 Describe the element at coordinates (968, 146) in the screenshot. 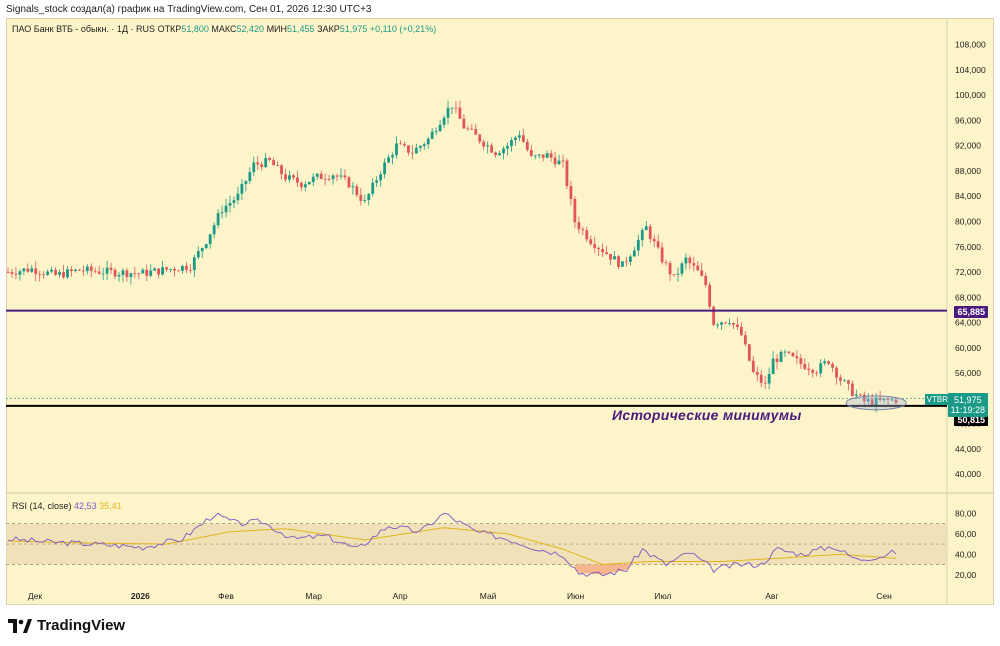

I see `price-tick-label: 92,000` at that location.